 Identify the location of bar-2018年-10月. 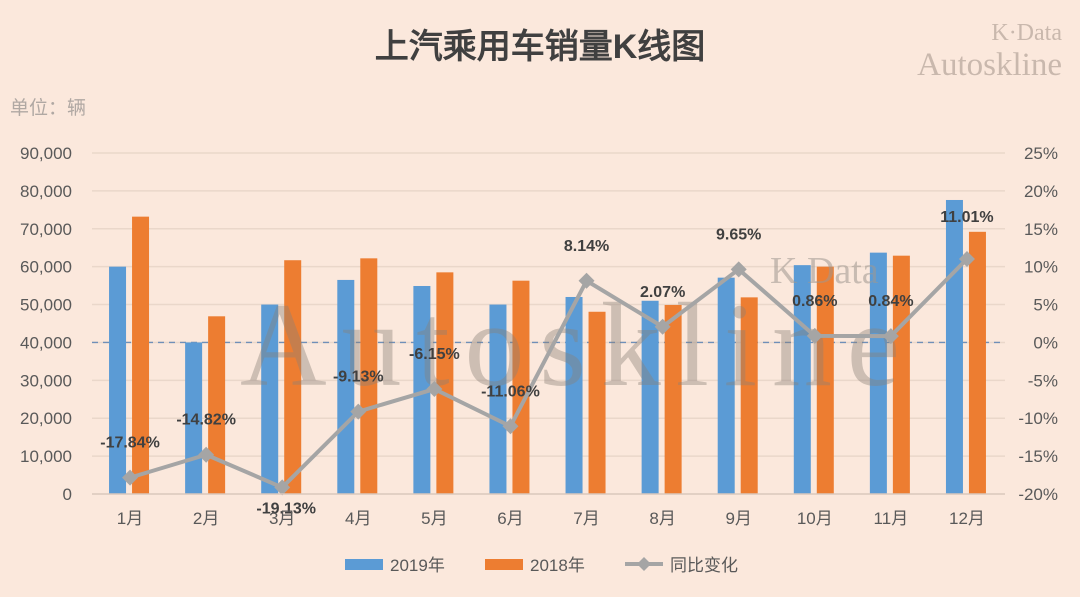
(825, 380).